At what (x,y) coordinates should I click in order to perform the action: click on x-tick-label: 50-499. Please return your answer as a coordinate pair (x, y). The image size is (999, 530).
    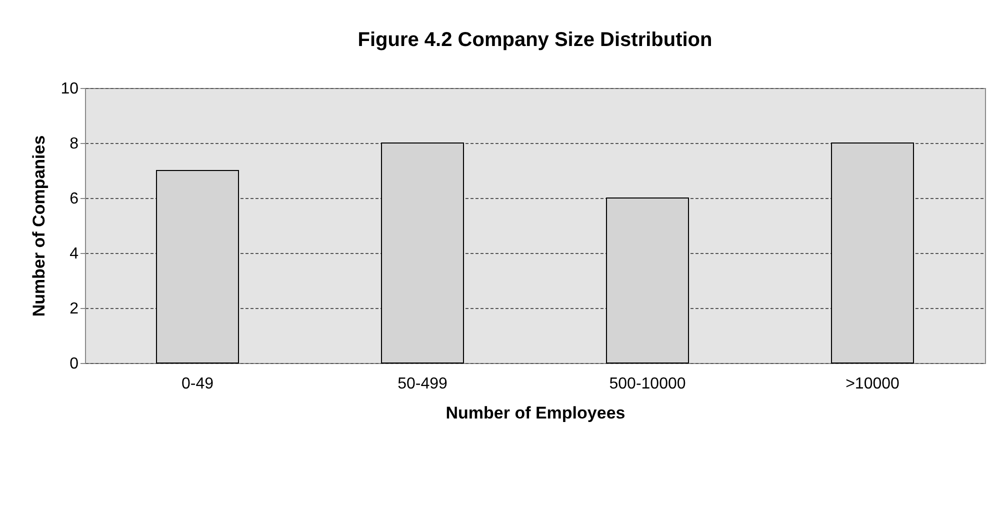
    Looking at the image, I should click on (423, 384).